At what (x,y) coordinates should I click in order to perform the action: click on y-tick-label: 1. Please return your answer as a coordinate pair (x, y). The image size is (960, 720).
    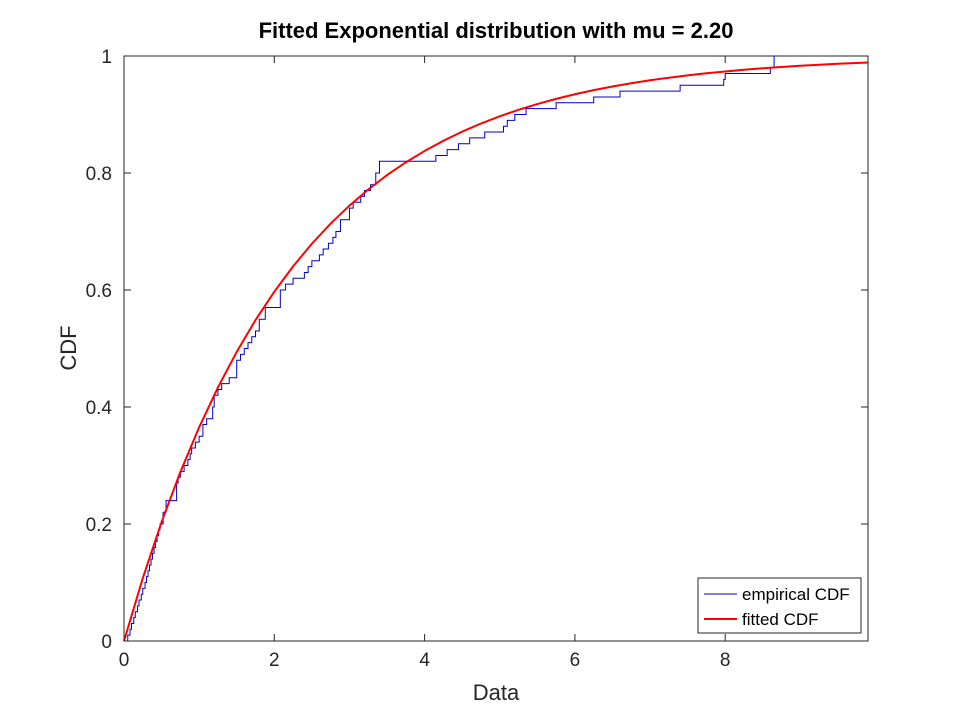
    Looking at the image, I should click on (106, 57).